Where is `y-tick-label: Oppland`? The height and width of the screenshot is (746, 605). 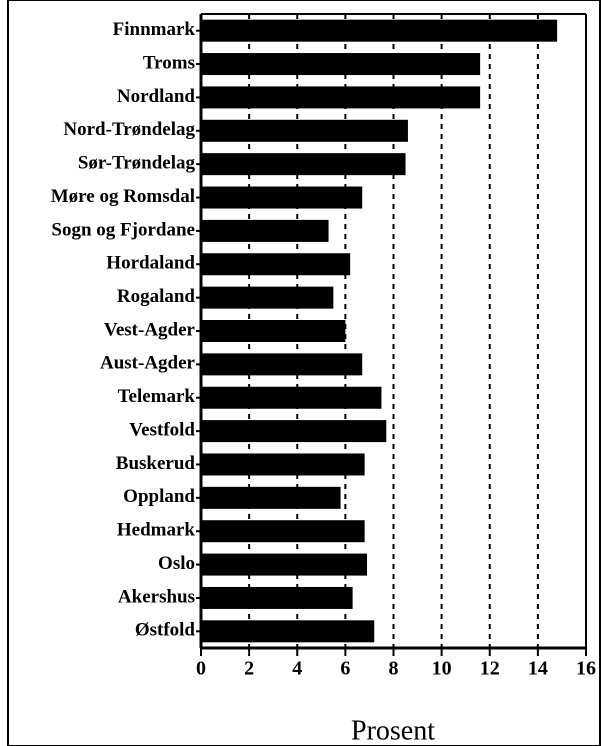
y-tick-label: Oppland is located at coordinates (159, 496).